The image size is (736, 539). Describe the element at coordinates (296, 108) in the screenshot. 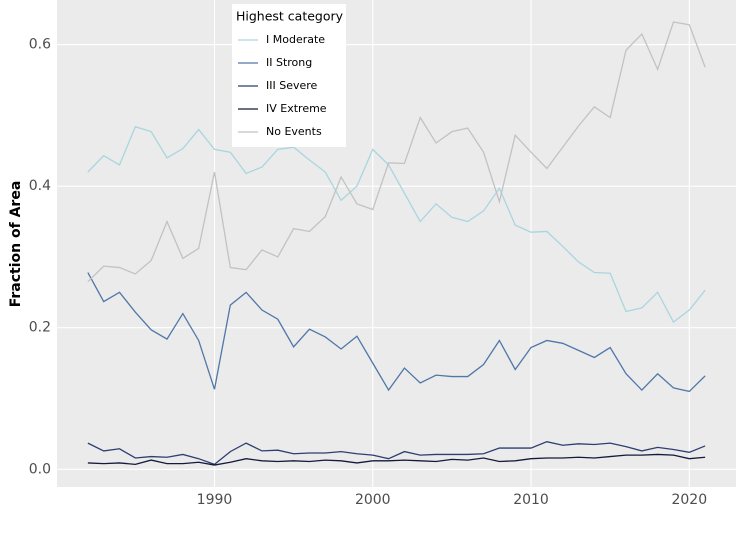

I see `legend-label: IV Extreme` at that location.